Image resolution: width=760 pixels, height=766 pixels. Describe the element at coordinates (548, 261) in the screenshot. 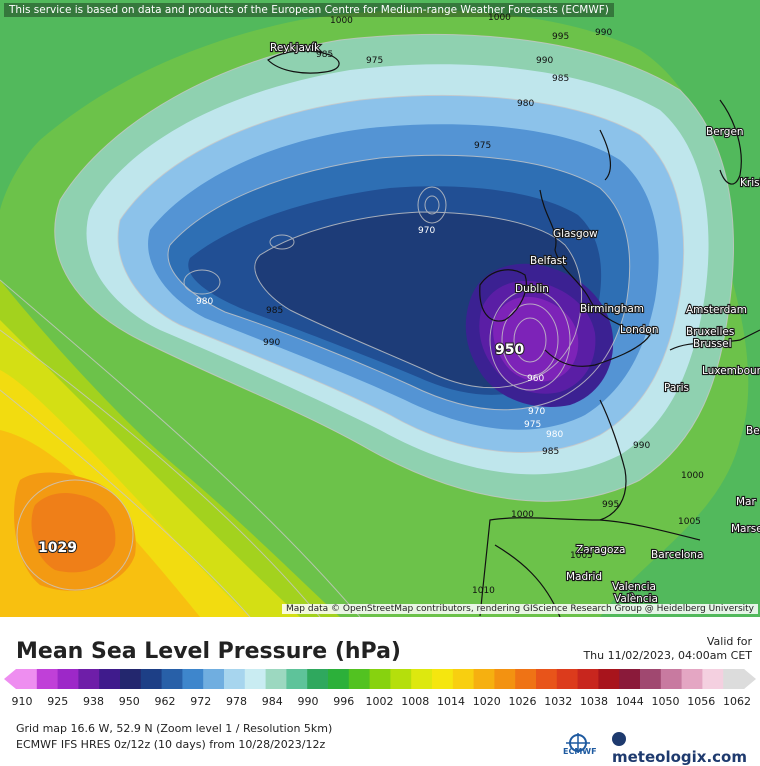

I see `city-label: Belfast` at that location.